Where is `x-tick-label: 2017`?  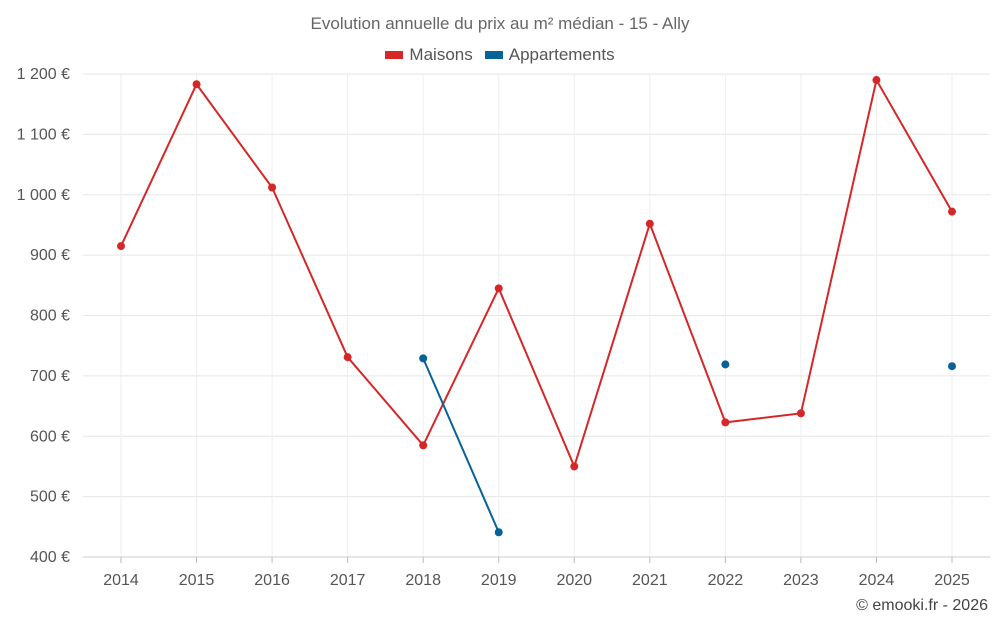
x-tick-label: 2017 is located at coordinates (348, 580).